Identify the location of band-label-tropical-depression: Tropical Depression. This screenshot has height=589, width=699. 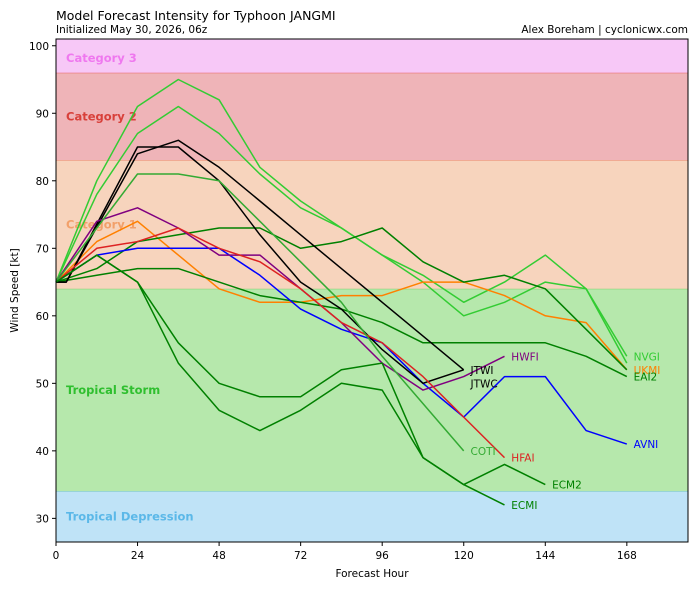
(130, 516).